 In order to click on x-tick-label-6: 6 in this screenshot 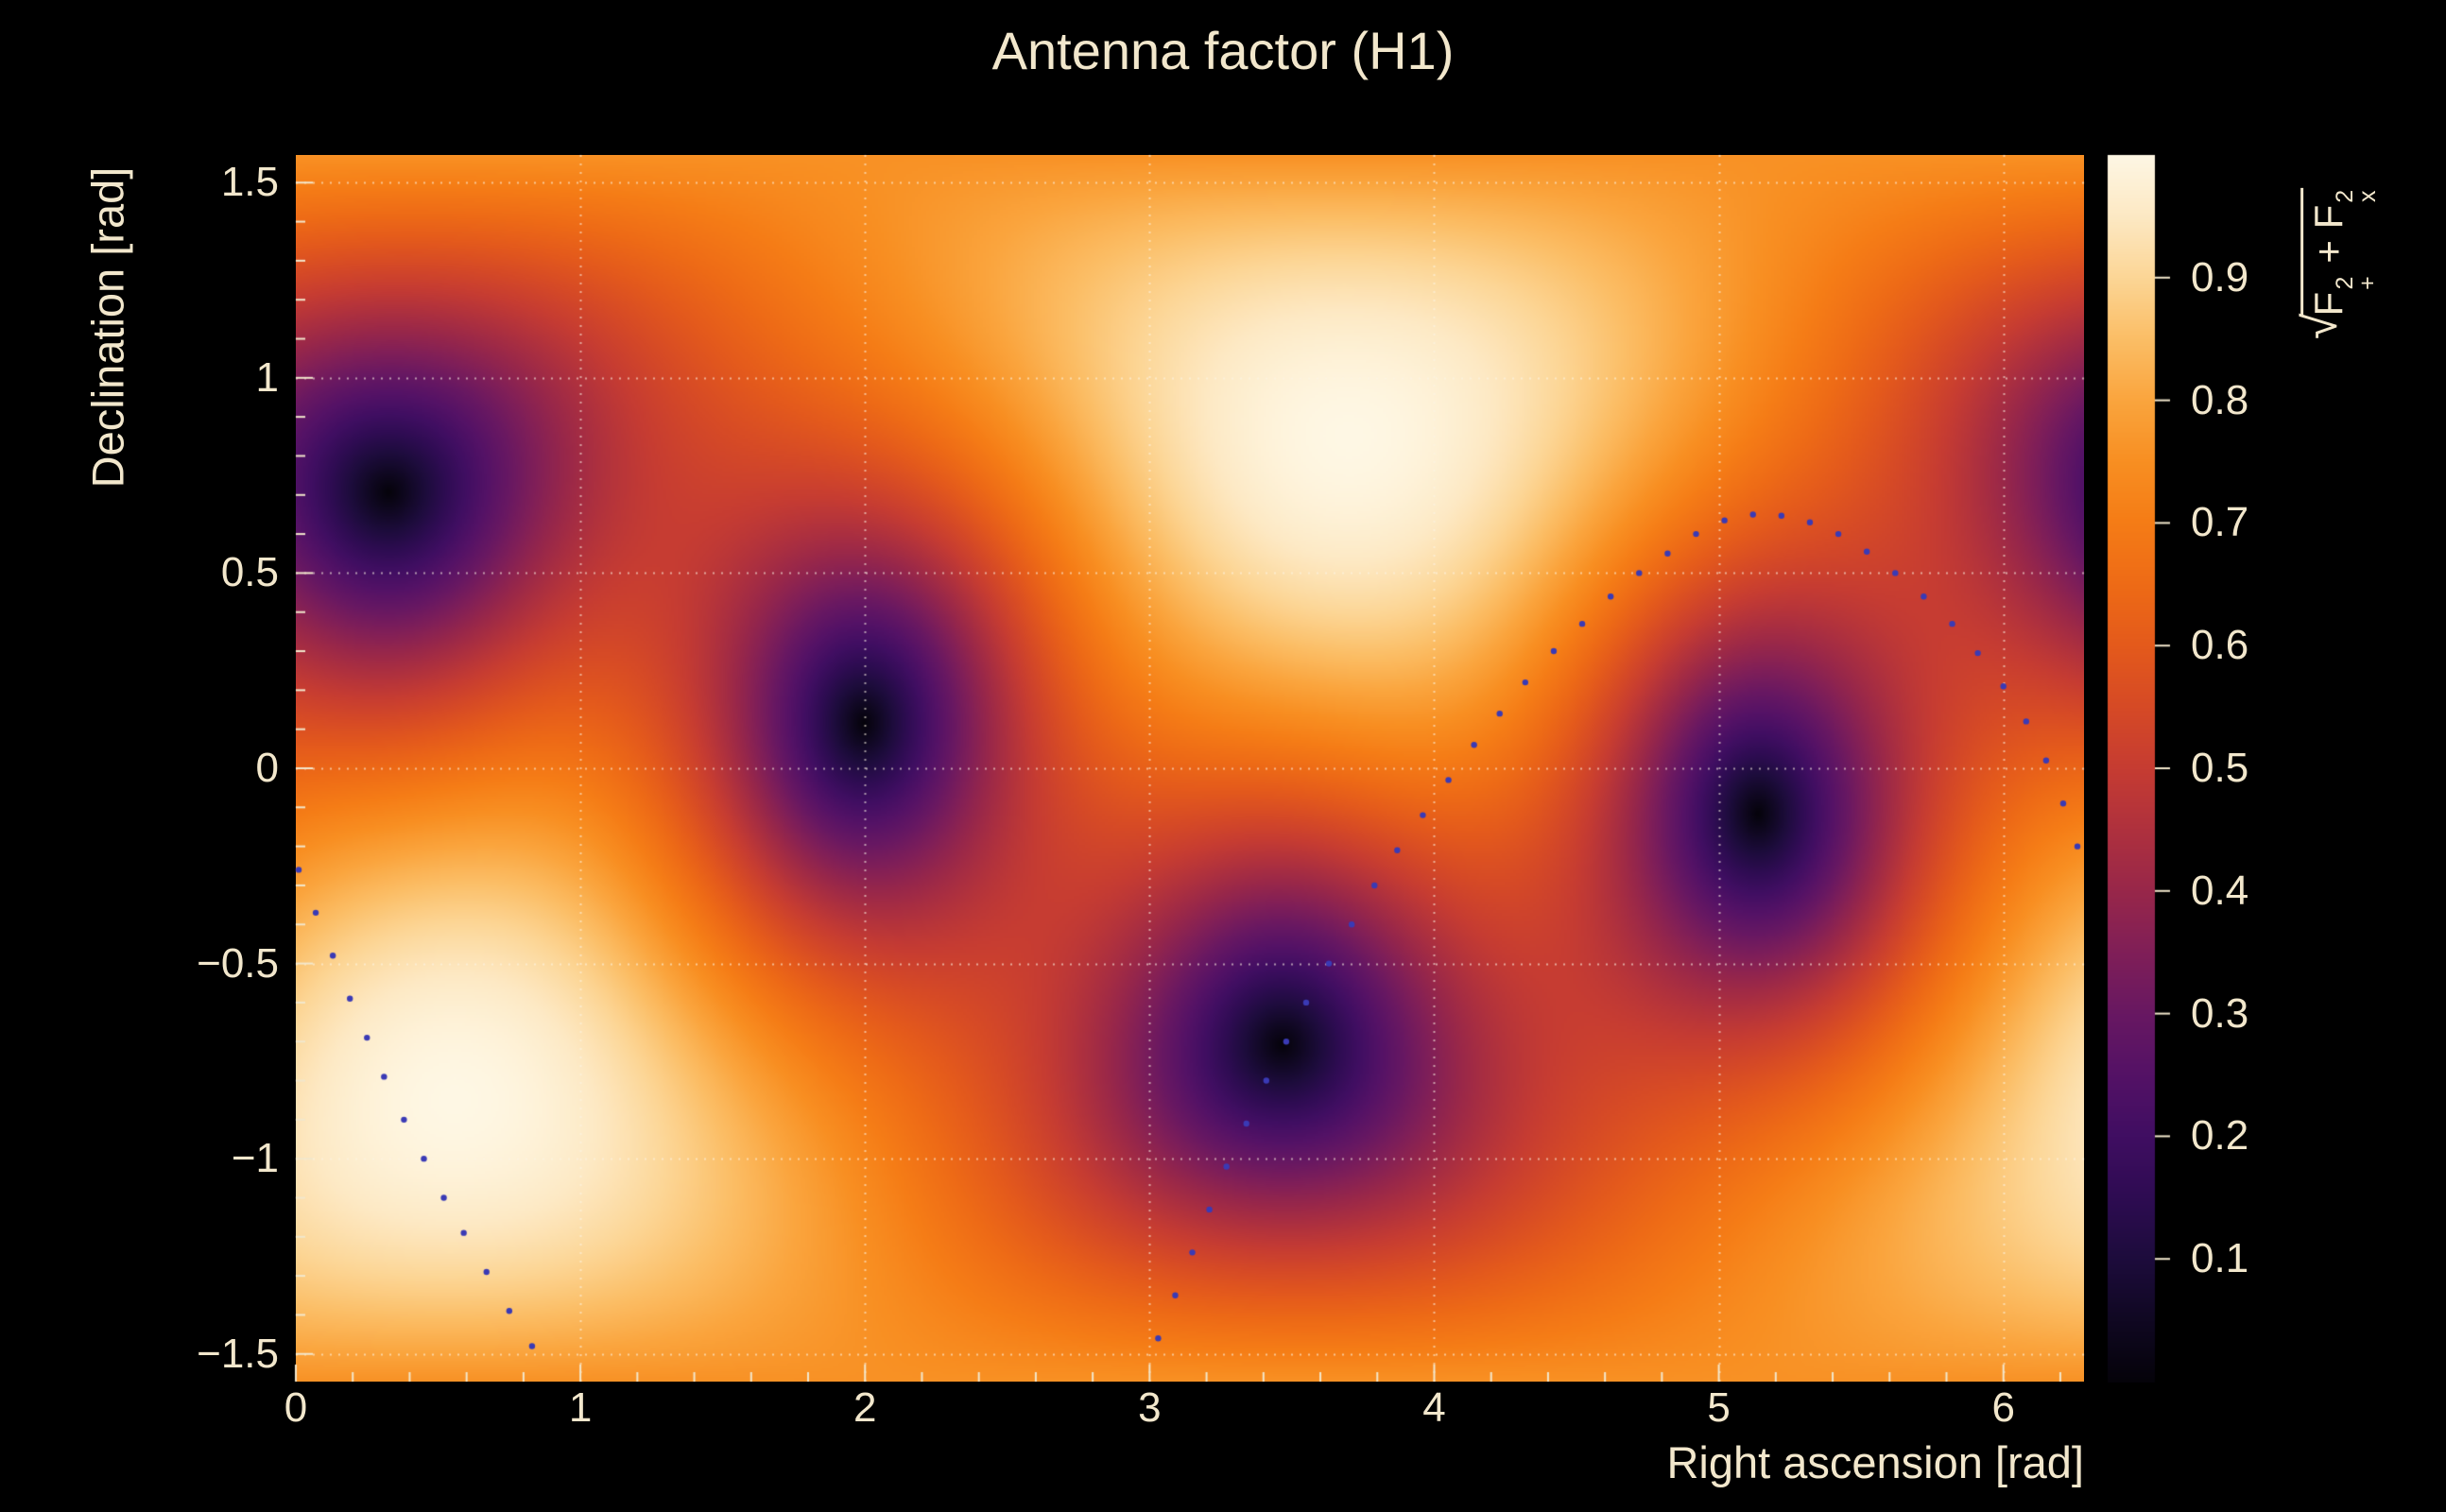, I will do `click(2003, 1407)`.